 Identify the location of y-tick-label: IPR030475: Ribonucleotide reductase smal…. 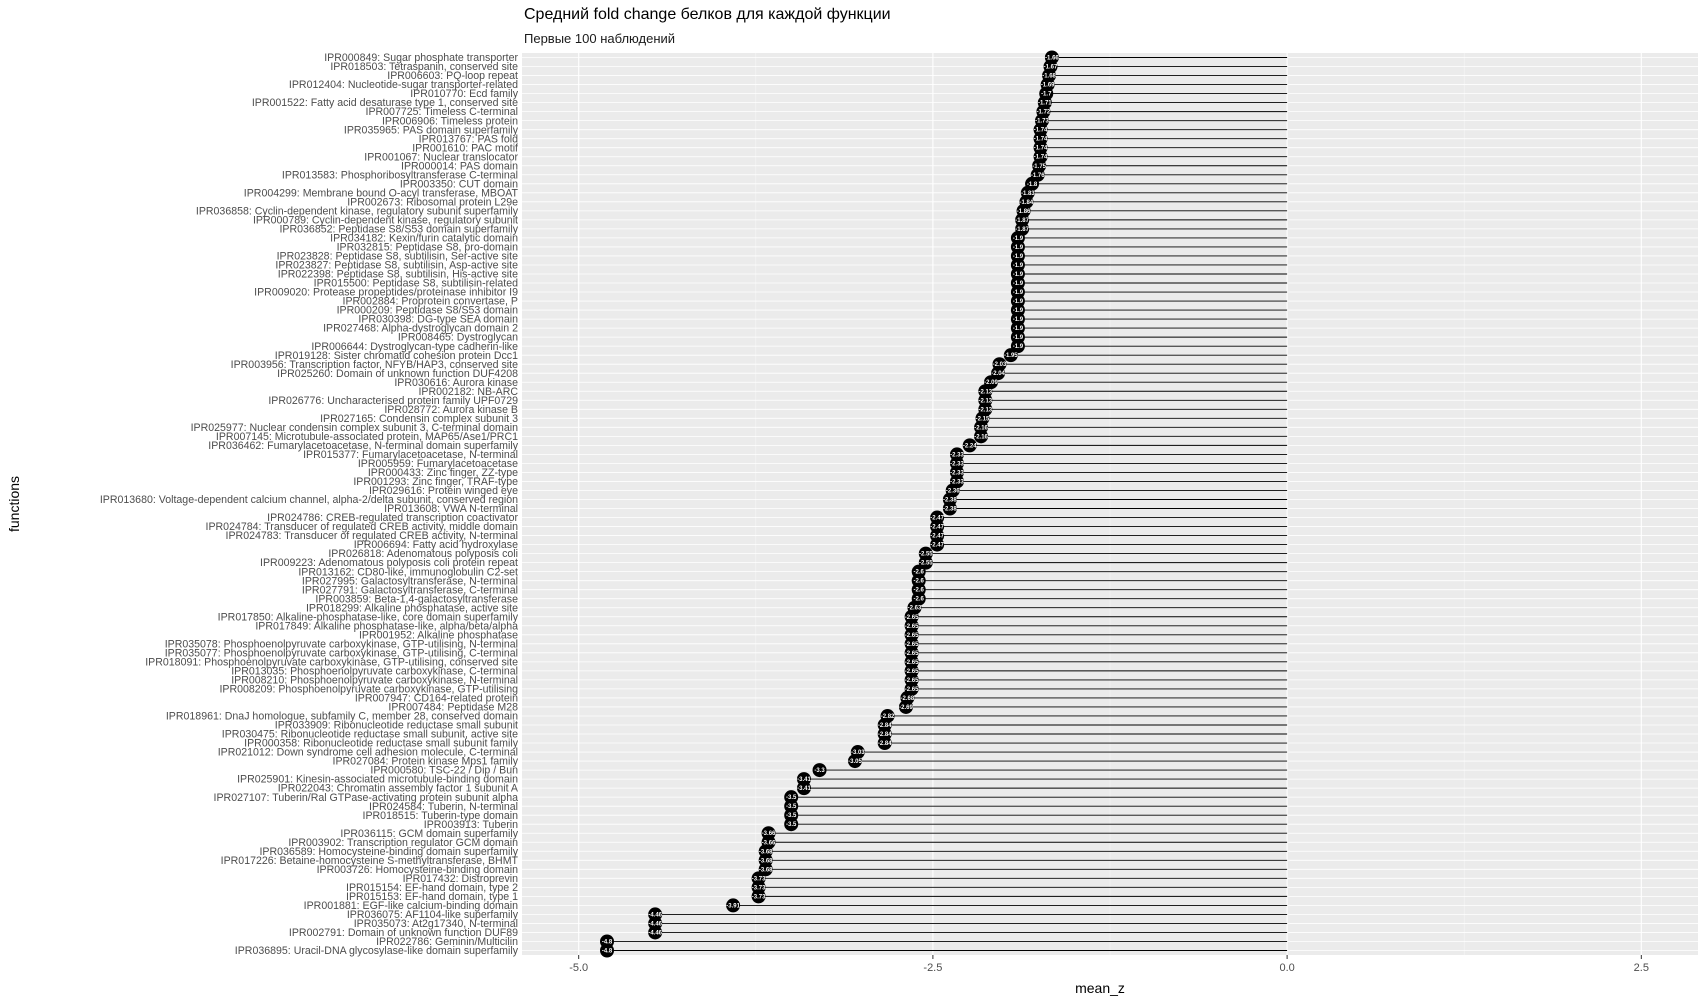
(370, 735).